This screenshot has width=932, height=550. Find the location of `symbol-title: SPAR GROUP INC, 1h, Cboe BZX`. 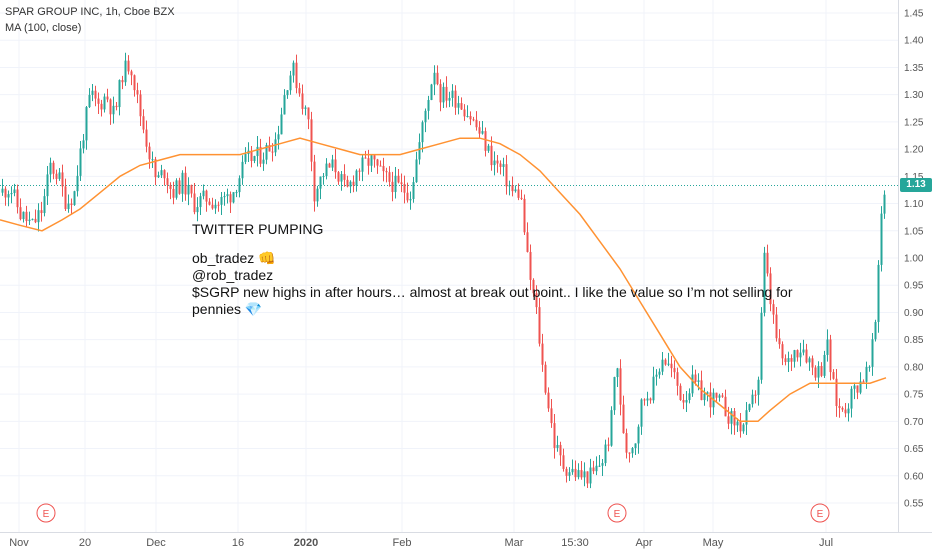

symbol-title: SPAR GROUP INC, 1h, Cboe BZX is located at coordinates (90, 12).